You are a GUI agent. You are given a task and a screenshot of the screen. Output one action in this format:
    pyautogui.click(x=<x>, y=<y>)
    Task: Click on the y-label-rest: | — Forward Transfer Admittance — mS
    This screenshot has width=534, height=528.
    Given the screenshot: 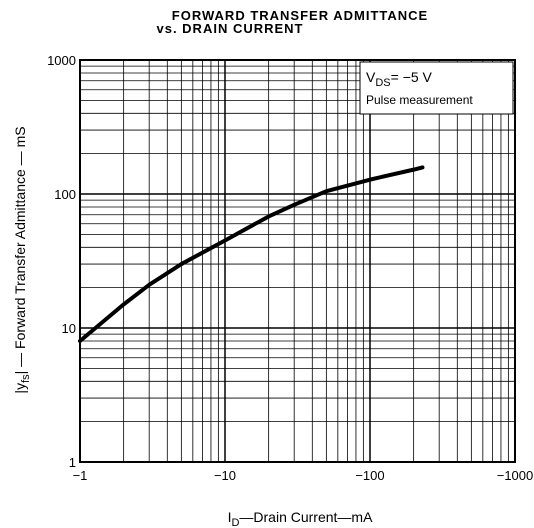 What is the action you would take?
    pyautogui.click(x=20, y=250)
    